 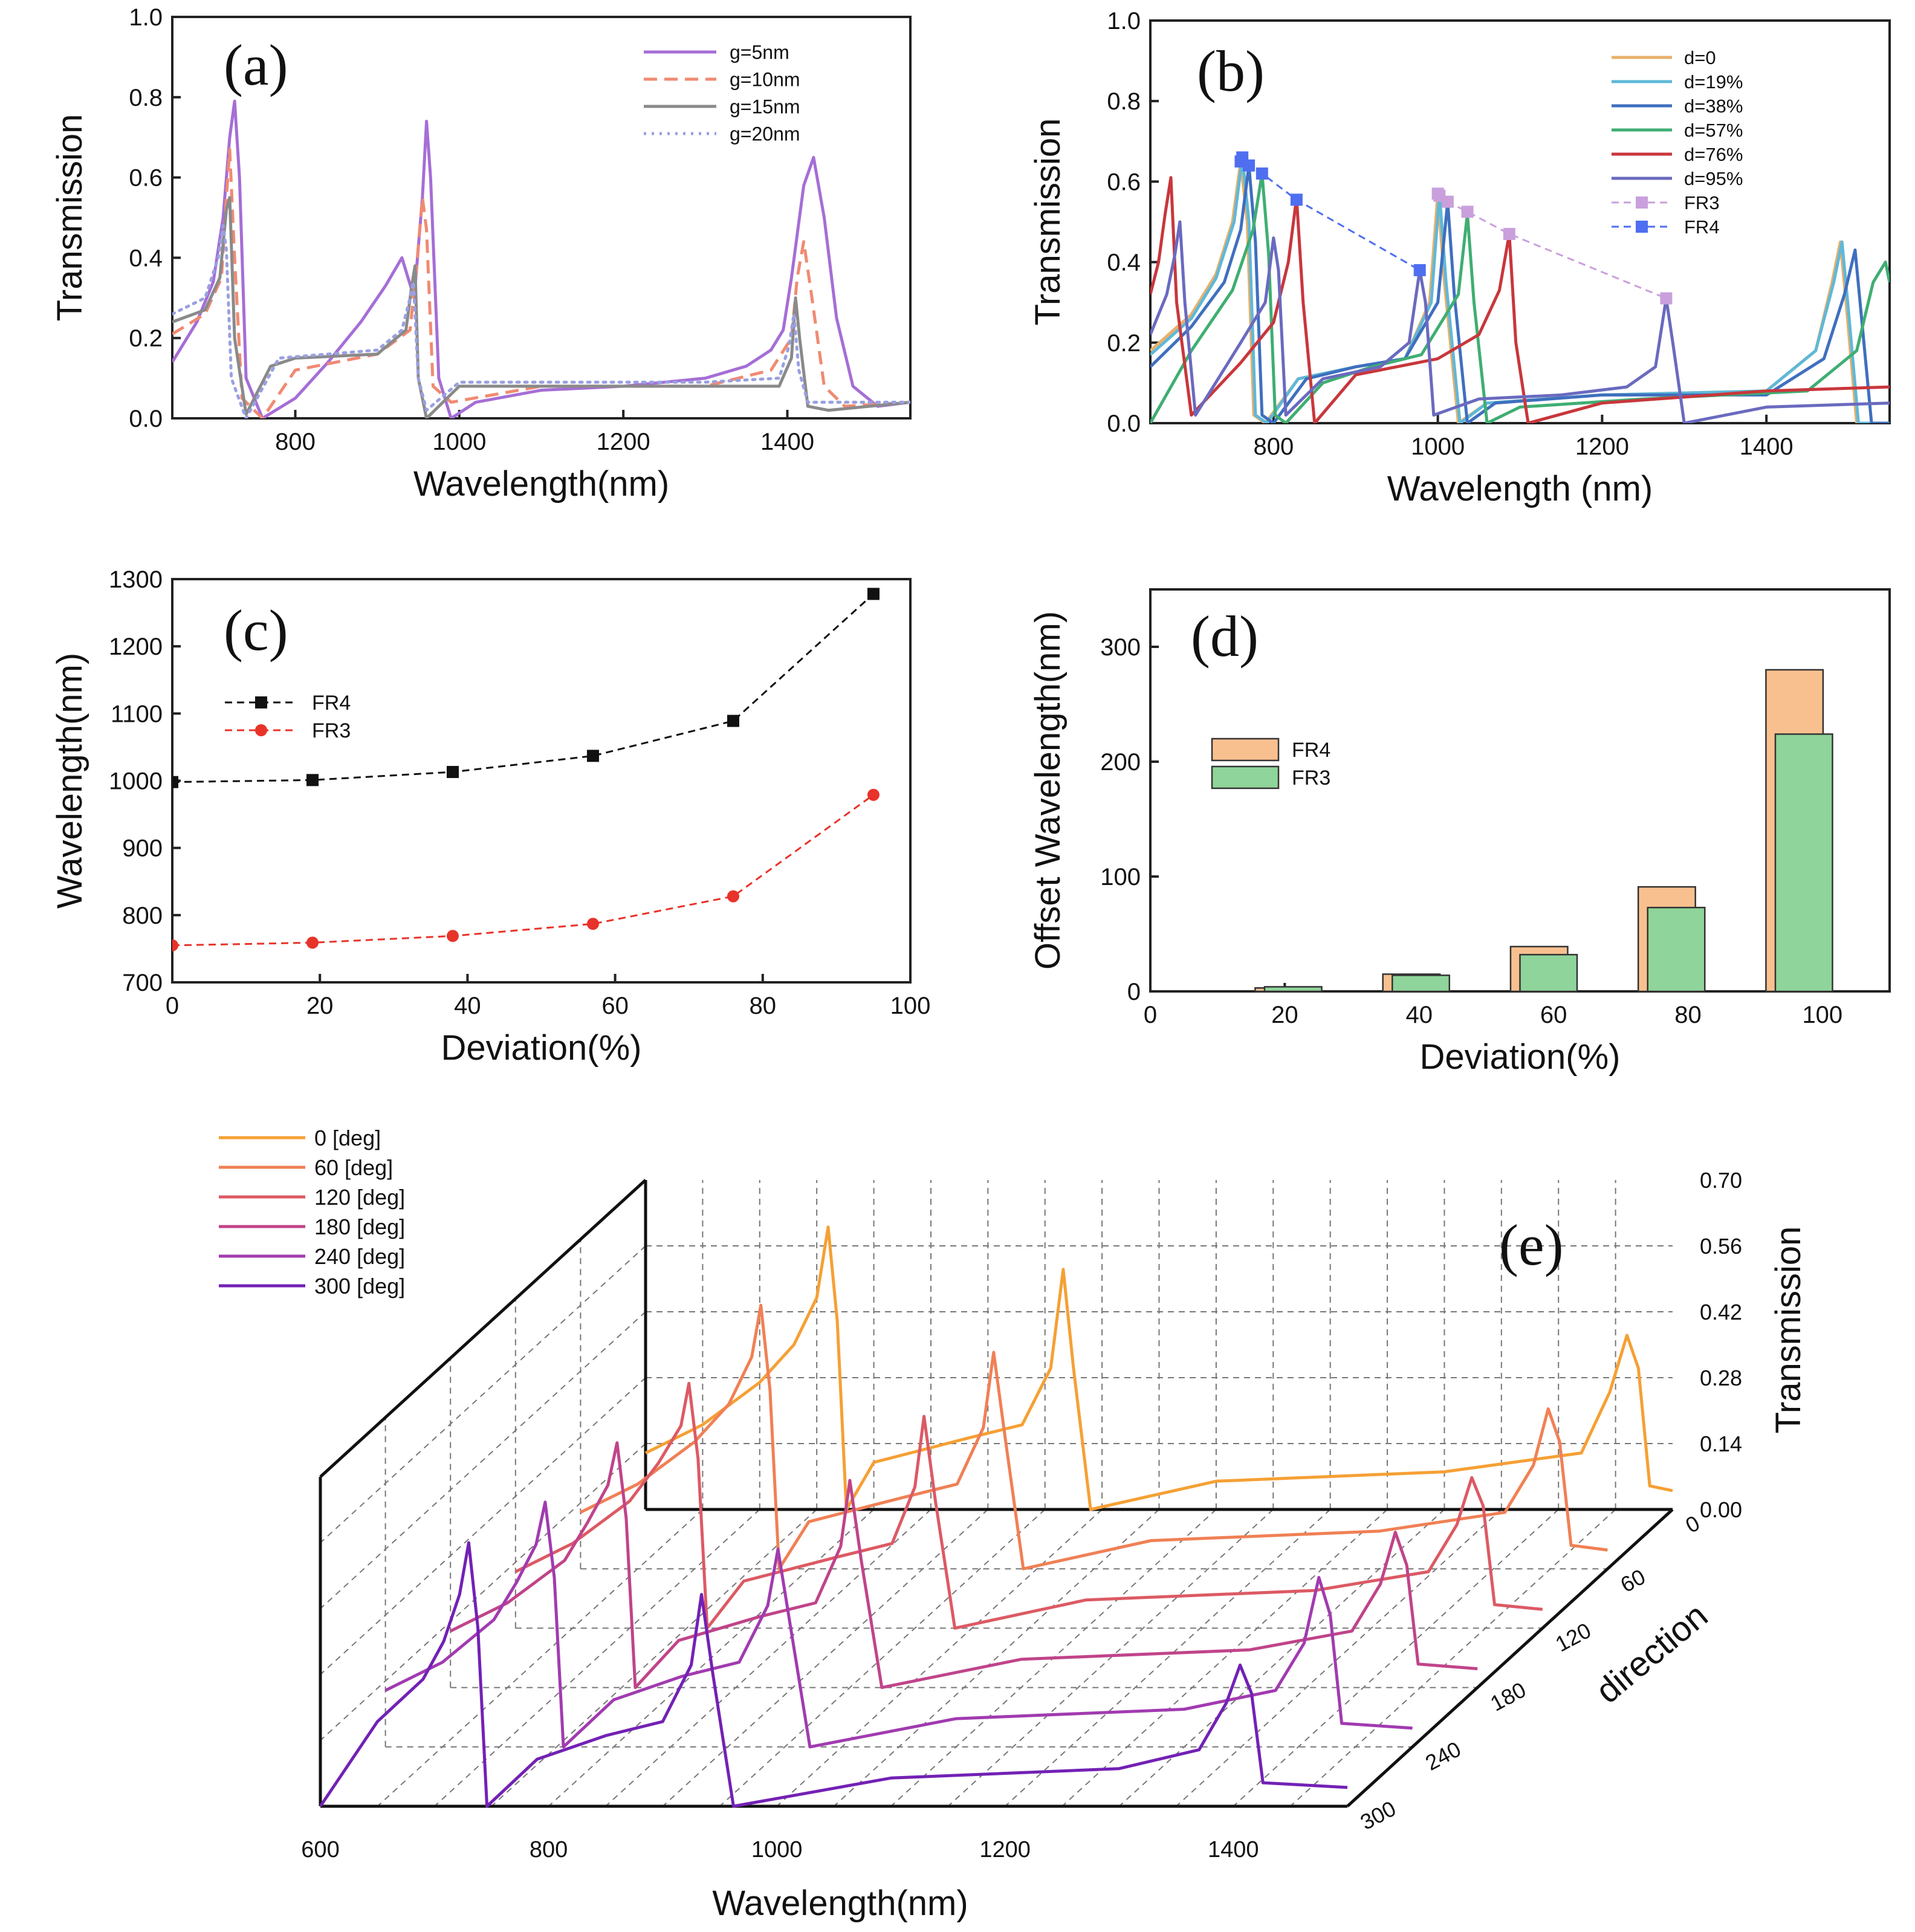 I want to click on legend-label: g=10nm, so click(x=765, y=80).